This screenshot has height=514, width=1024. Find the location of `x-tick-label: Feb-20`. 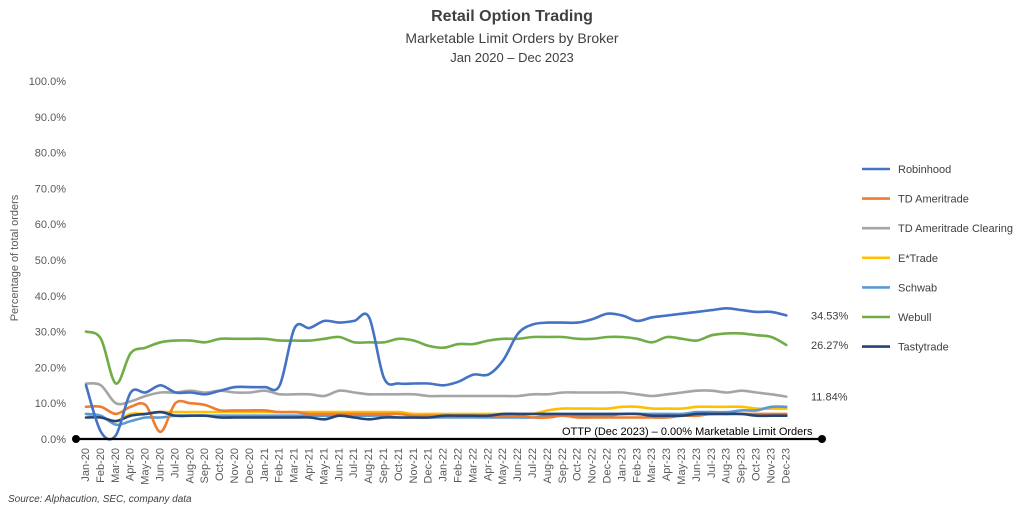

x-tick-label: Feb-20 is located at coordinates (101, 465).